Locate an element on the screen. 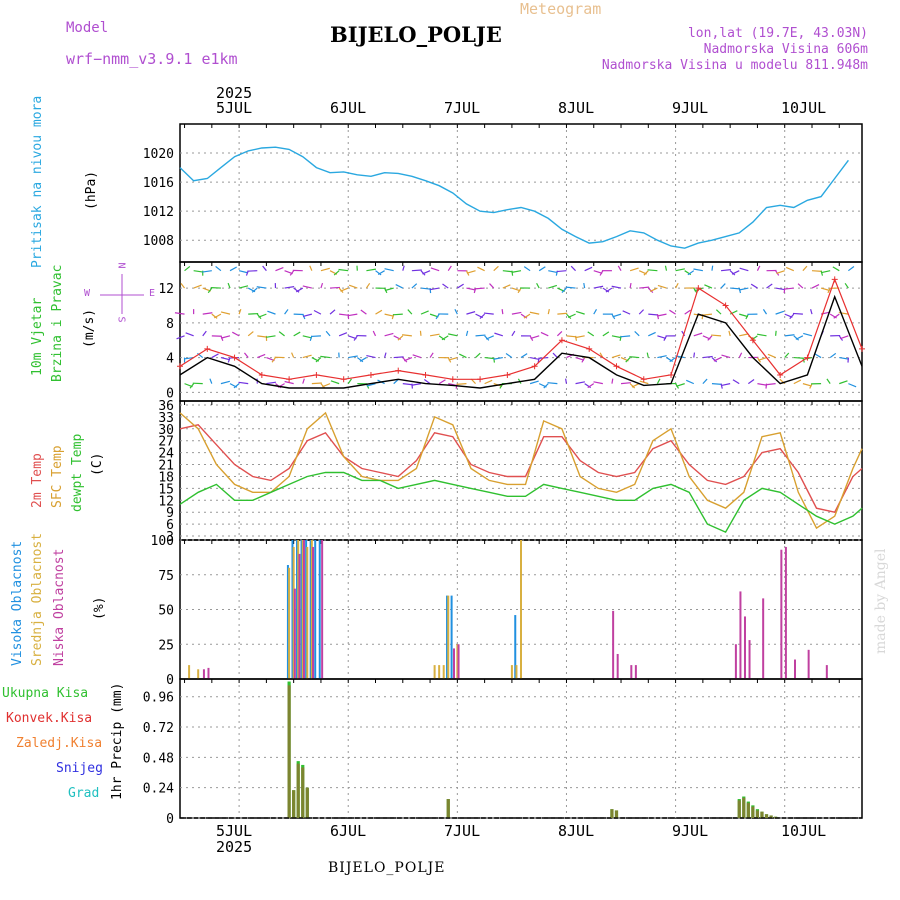 This screenshot has height=900, width=900. station-title: BIJELO_POLJE is located at coordinates (416, 34).